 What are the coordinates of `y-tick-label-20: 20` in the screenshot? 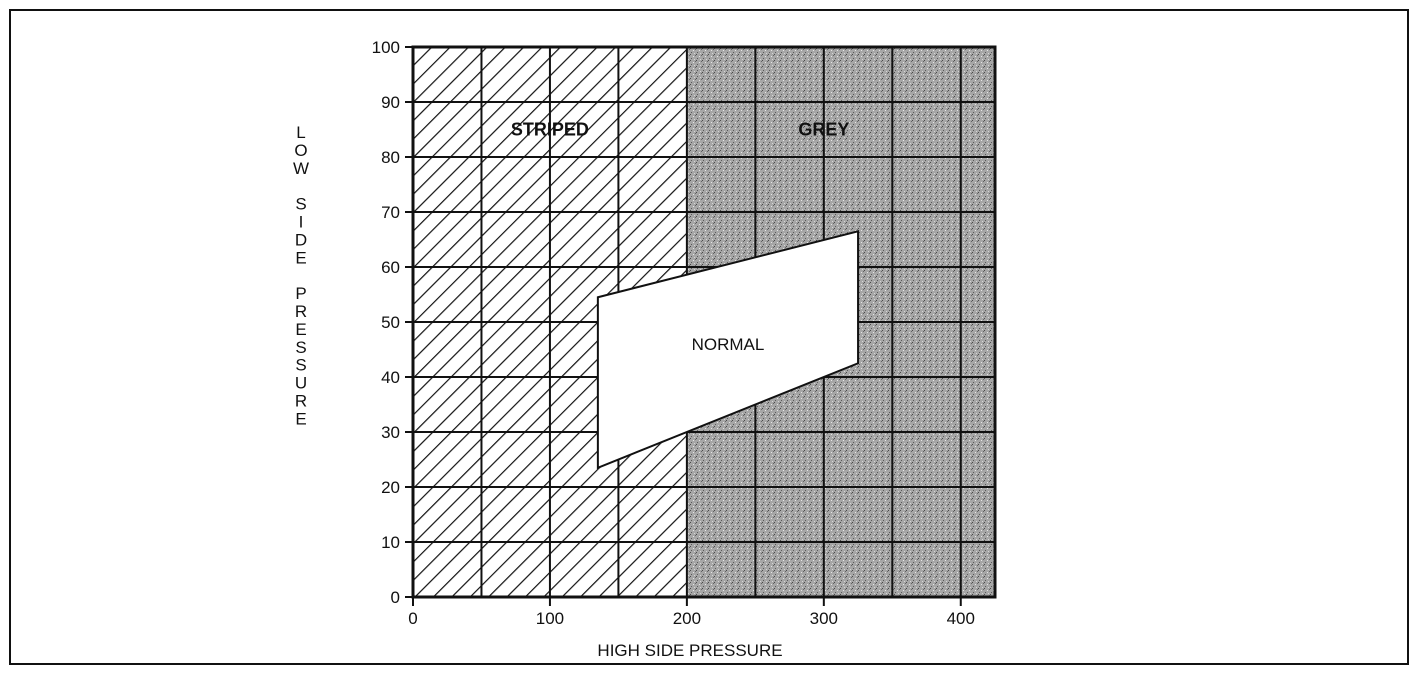 It's located at (390, 487).